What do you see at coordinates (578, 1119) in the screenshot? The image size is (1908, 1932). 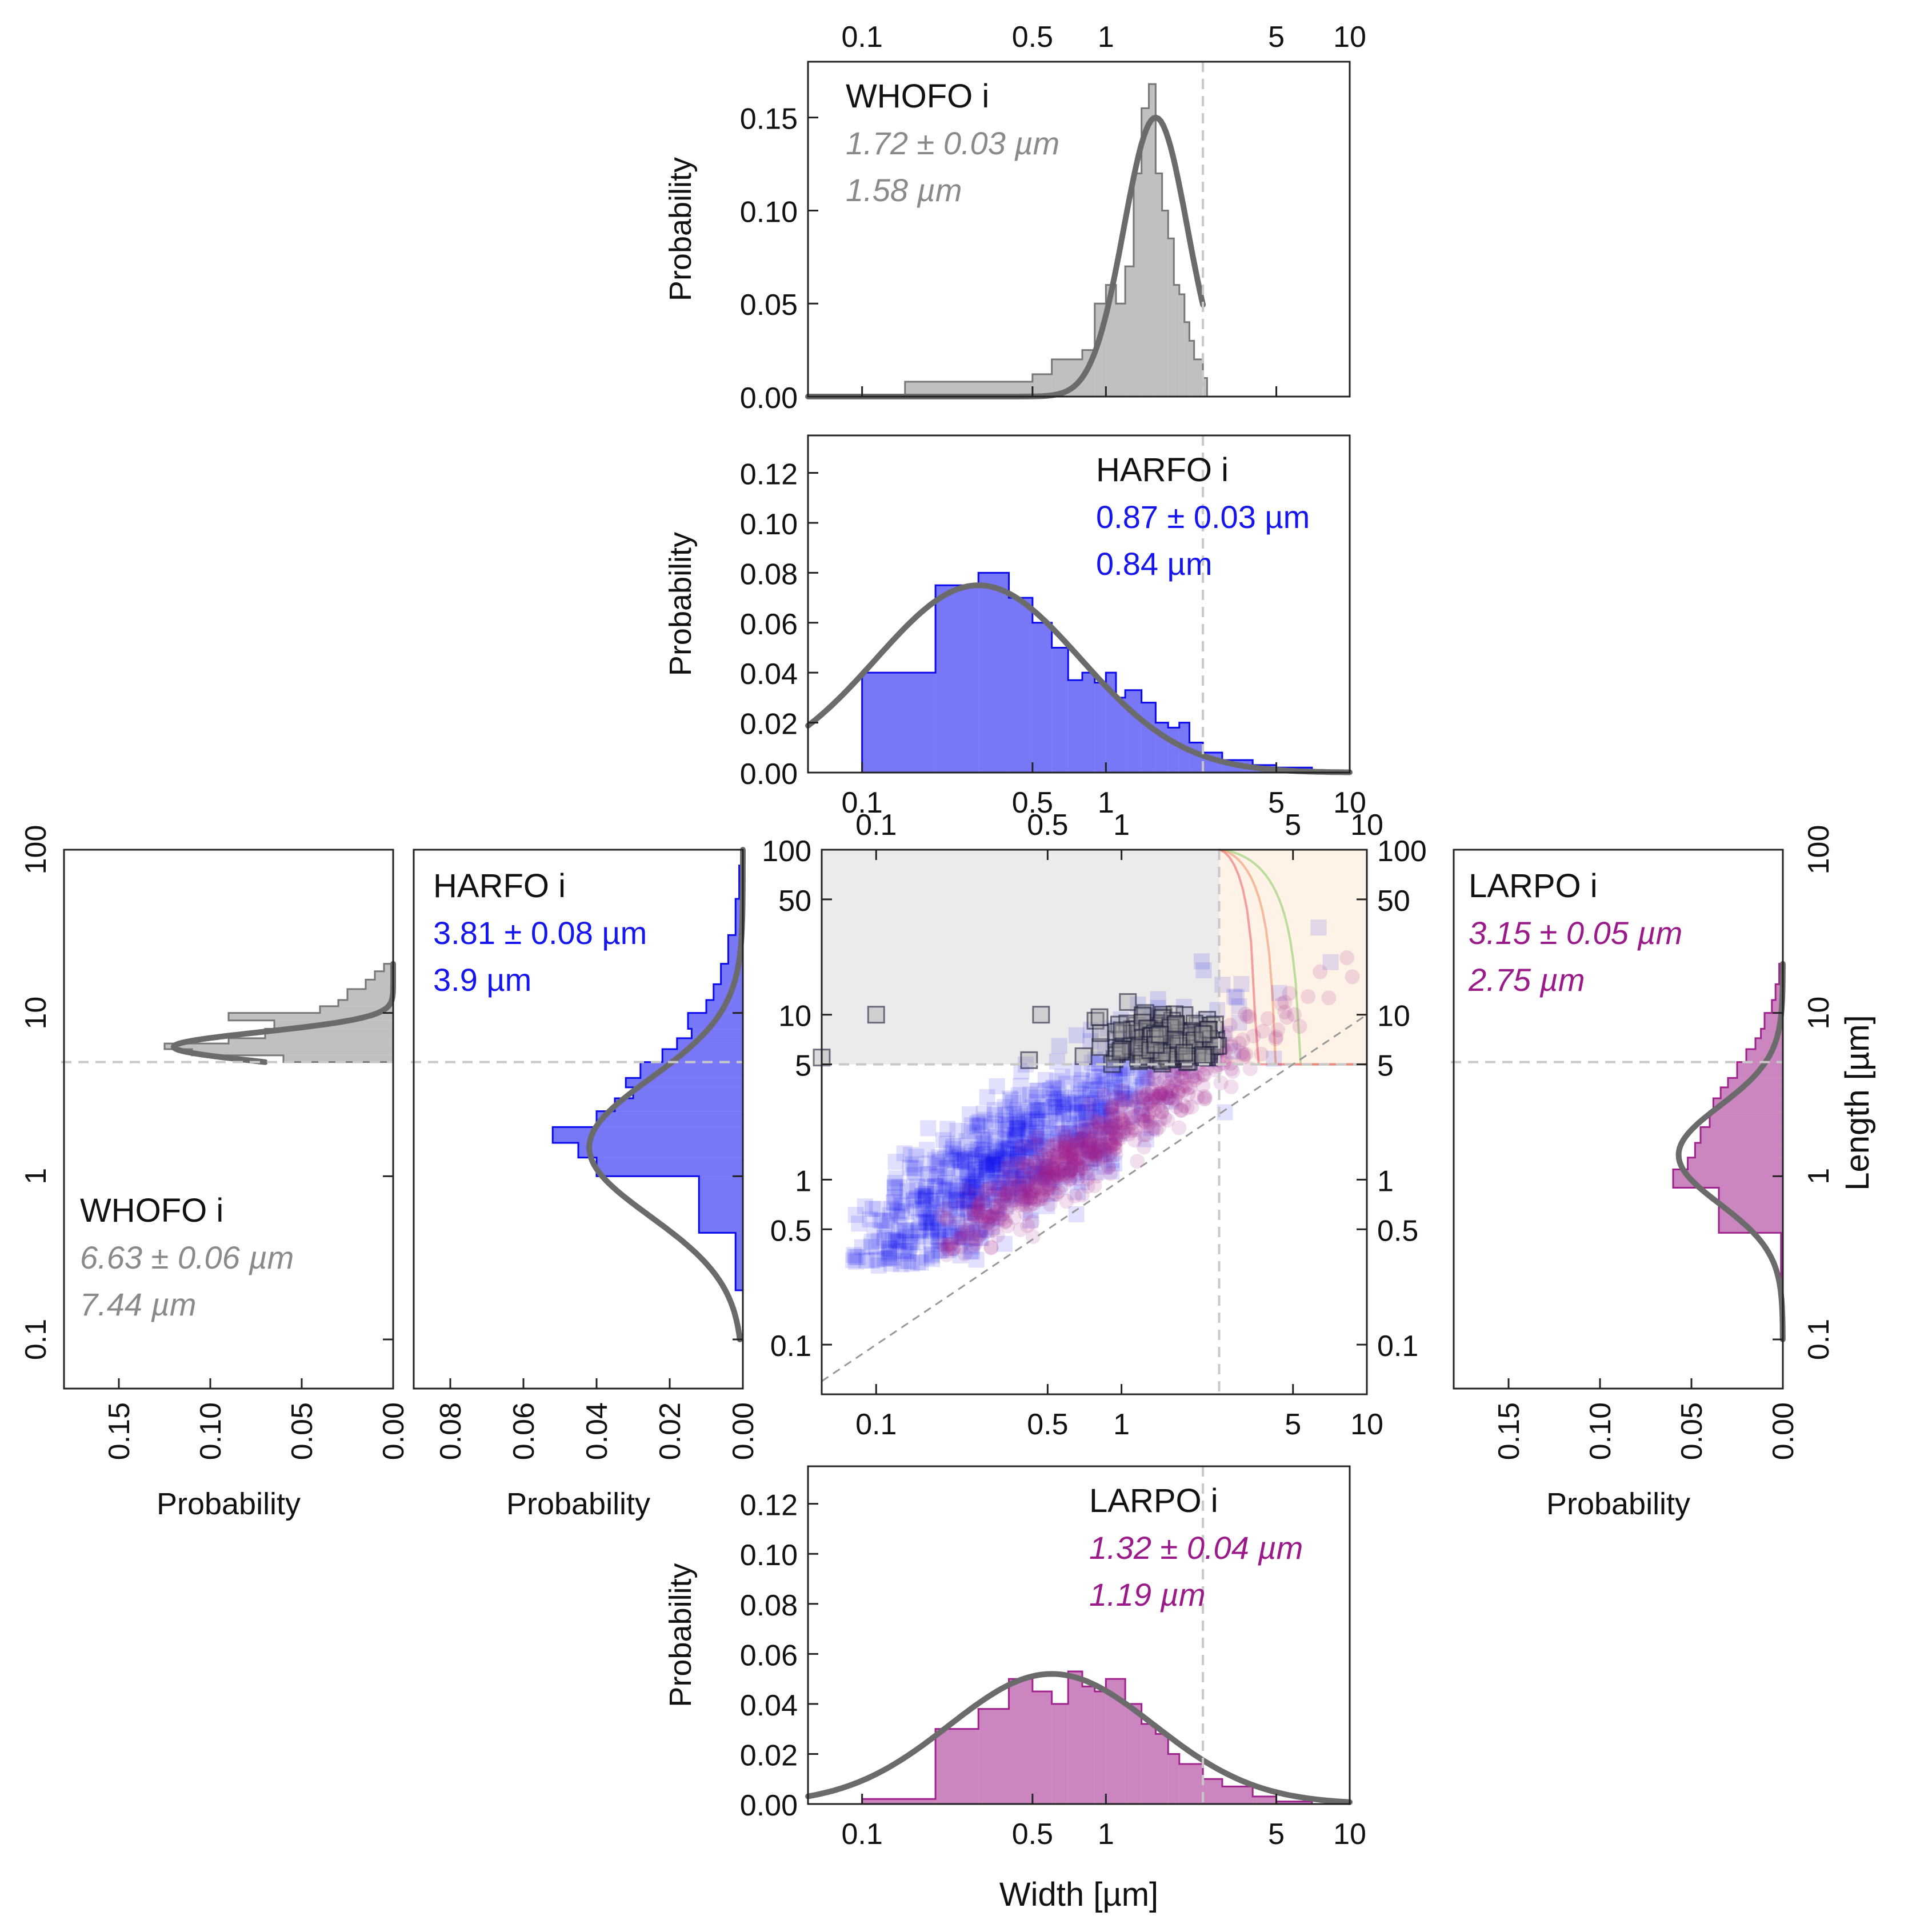 I see `harfo-length-frame` at bounding box center [578, 1119].